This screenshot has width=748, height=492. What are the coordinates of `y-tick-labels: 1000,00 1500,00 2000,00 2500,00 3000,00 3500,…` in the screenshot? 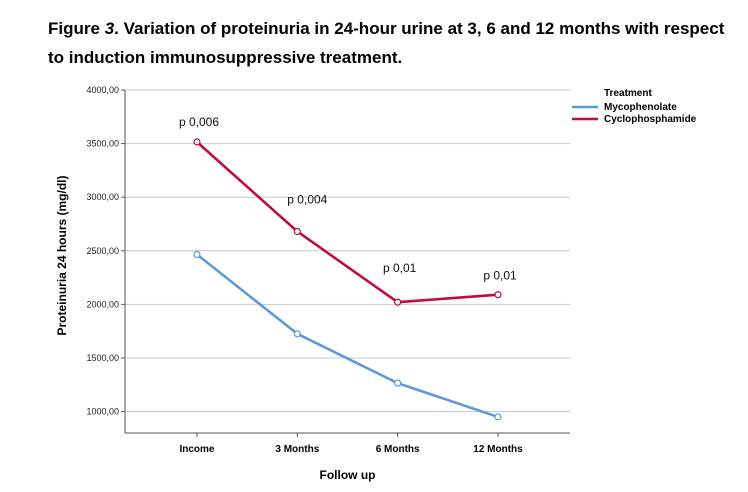 It's located at (102, 251).